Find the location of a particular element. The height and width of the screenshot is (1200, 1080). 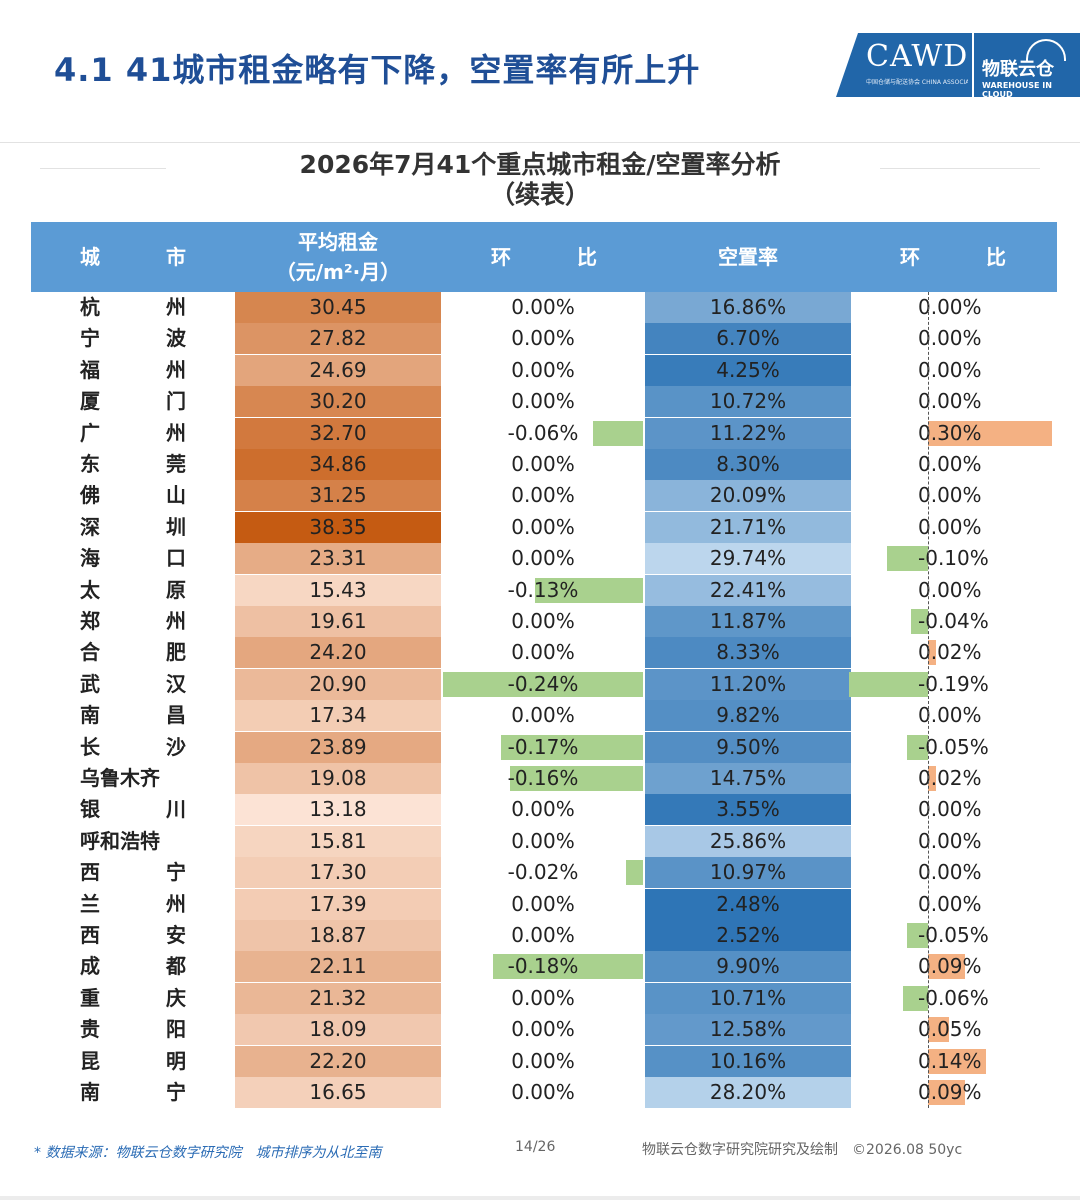

table-title: 2026年7月41个重点城市租金/空置率分析 （续表） is located at coordinates (540, 180).